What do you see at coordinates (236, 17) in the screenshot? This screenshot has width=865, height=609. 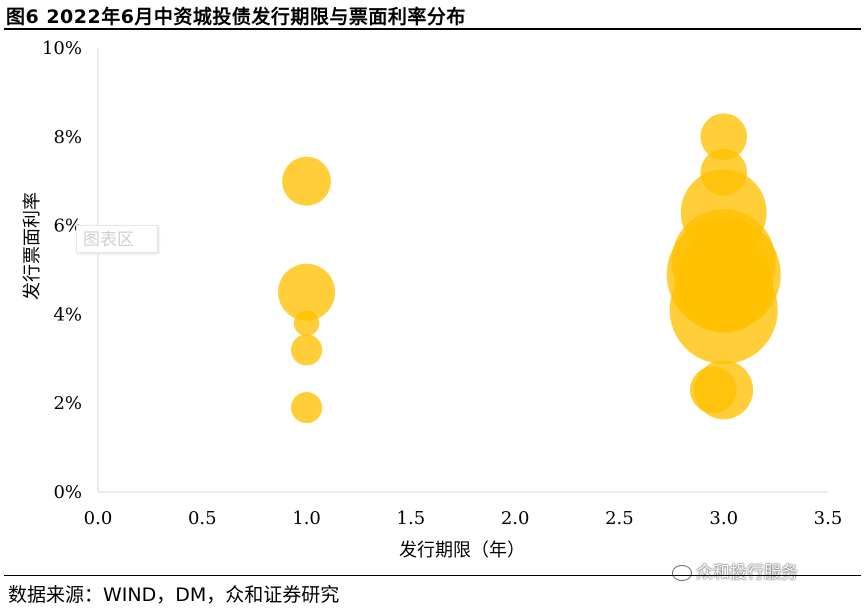 I see `chart-title: 图6 2022年6月中资城投债发行期限与票面利率分布` at bounding box center [236, 17].